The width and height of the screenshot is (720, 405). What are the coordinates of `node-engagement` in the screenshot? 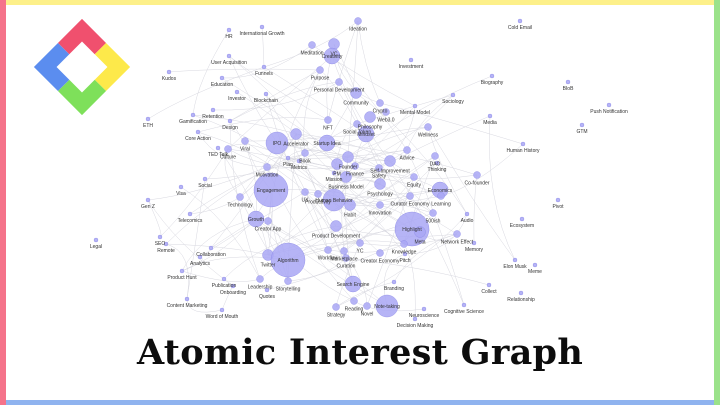 It's located at (271, 190).